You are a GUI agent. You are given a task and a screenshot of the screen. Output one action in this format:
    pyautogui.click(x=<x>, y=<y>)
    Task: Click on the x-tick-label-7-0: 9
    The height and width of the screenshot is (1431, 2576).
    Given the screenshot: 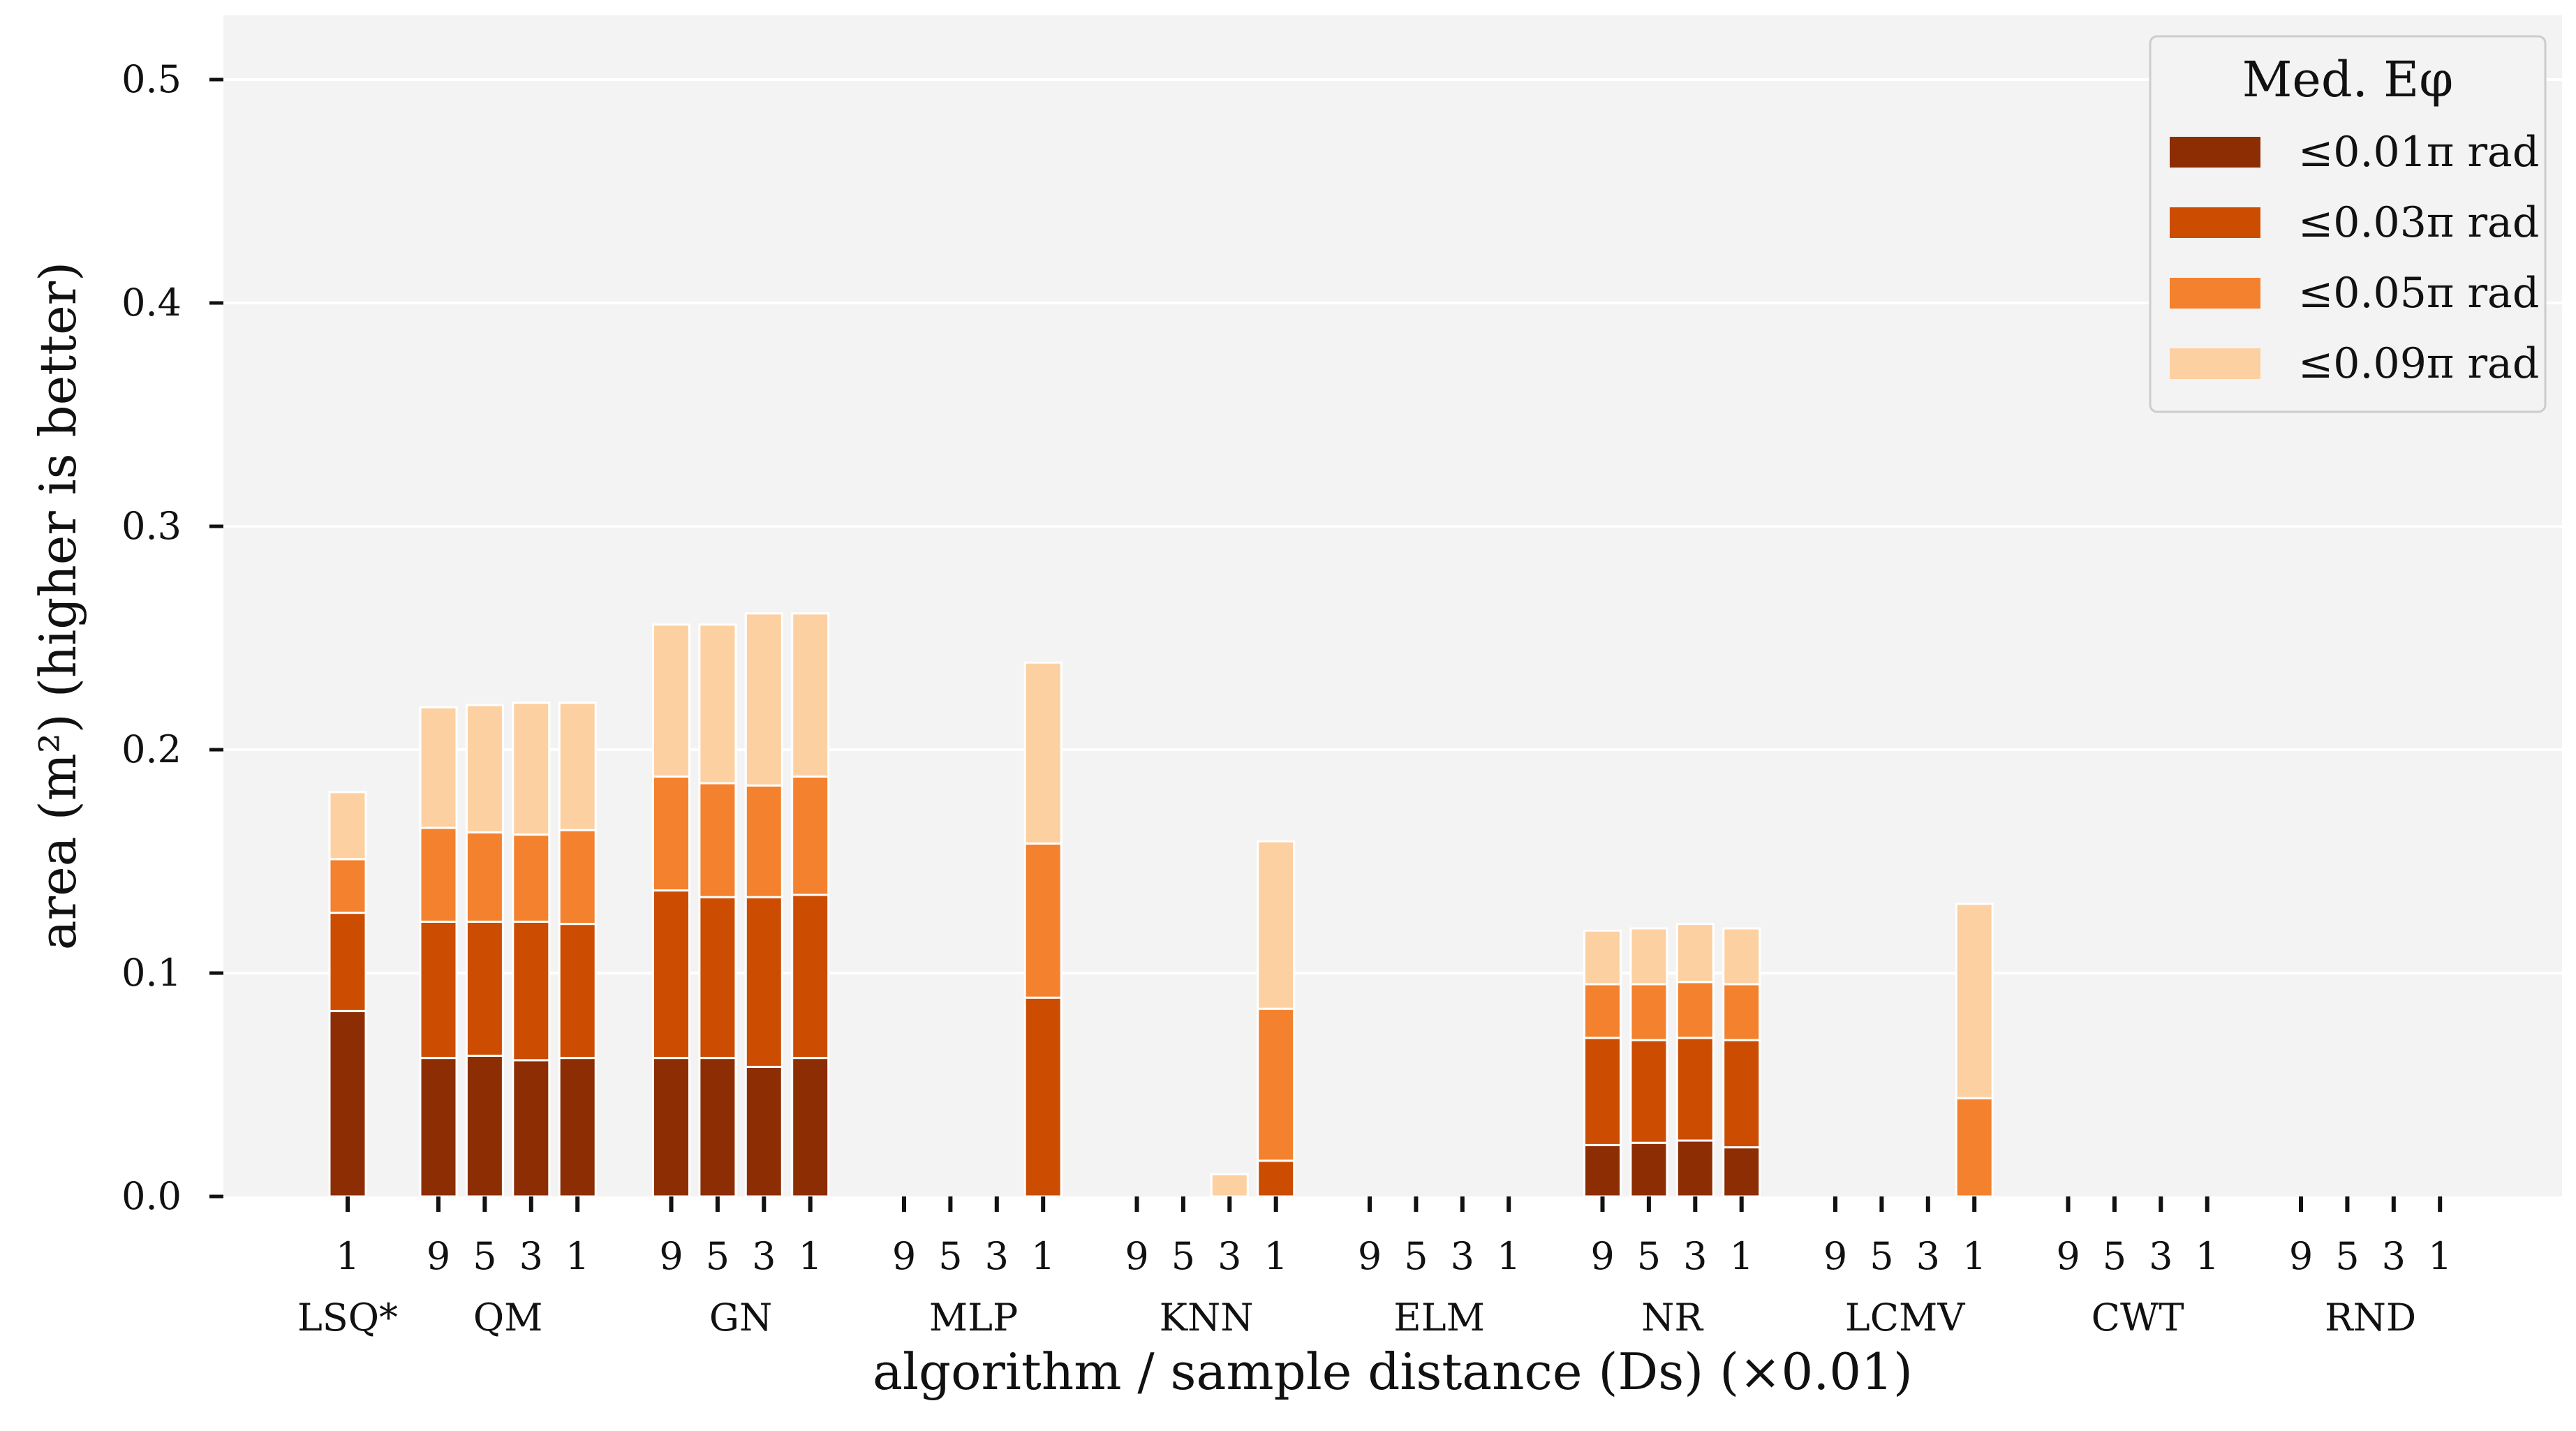 What is the action you would take?
    pyautogui.click(x=1835, y=1256)
    